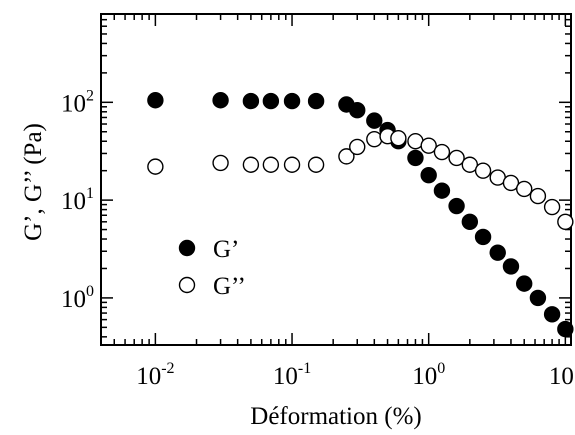 This screenshot has width=575, height=435. What do you see at coordinates (187, 285) in the screenshot?
I see `legend-marker-g-double-prime` at bounding box center [187, 285].